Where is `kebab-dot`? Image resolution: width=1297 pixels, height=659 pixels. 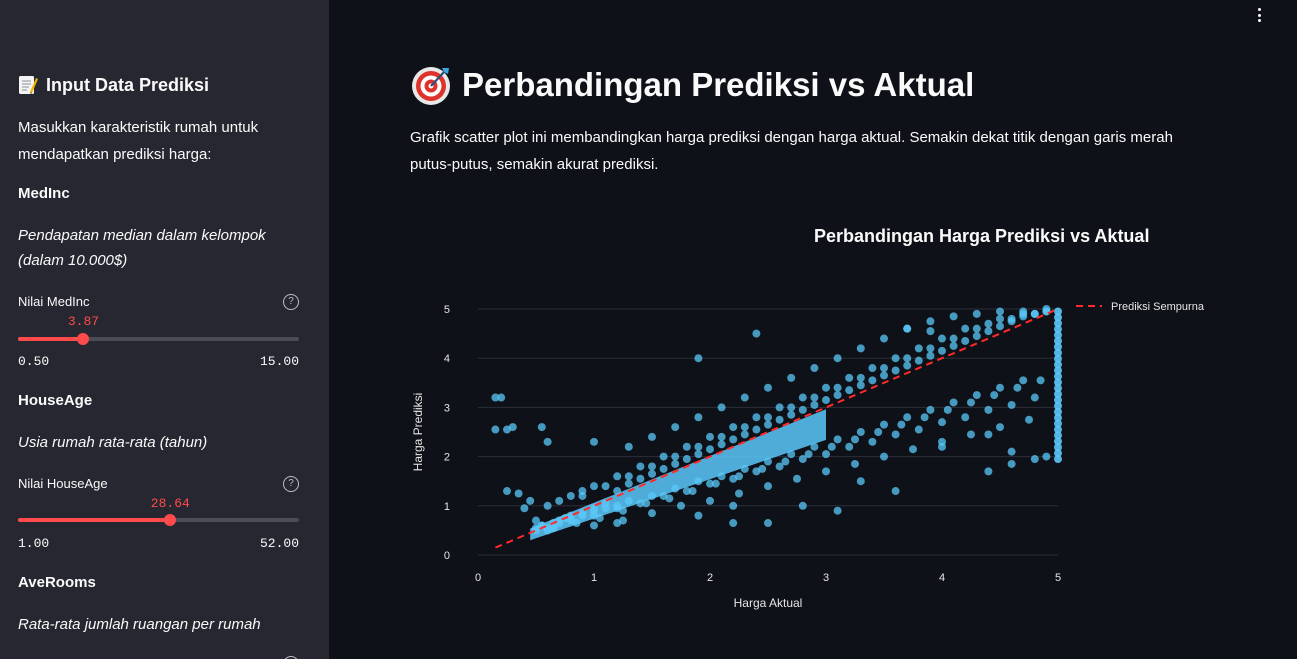
kebab-dot is located at coordinates (1259, 15).